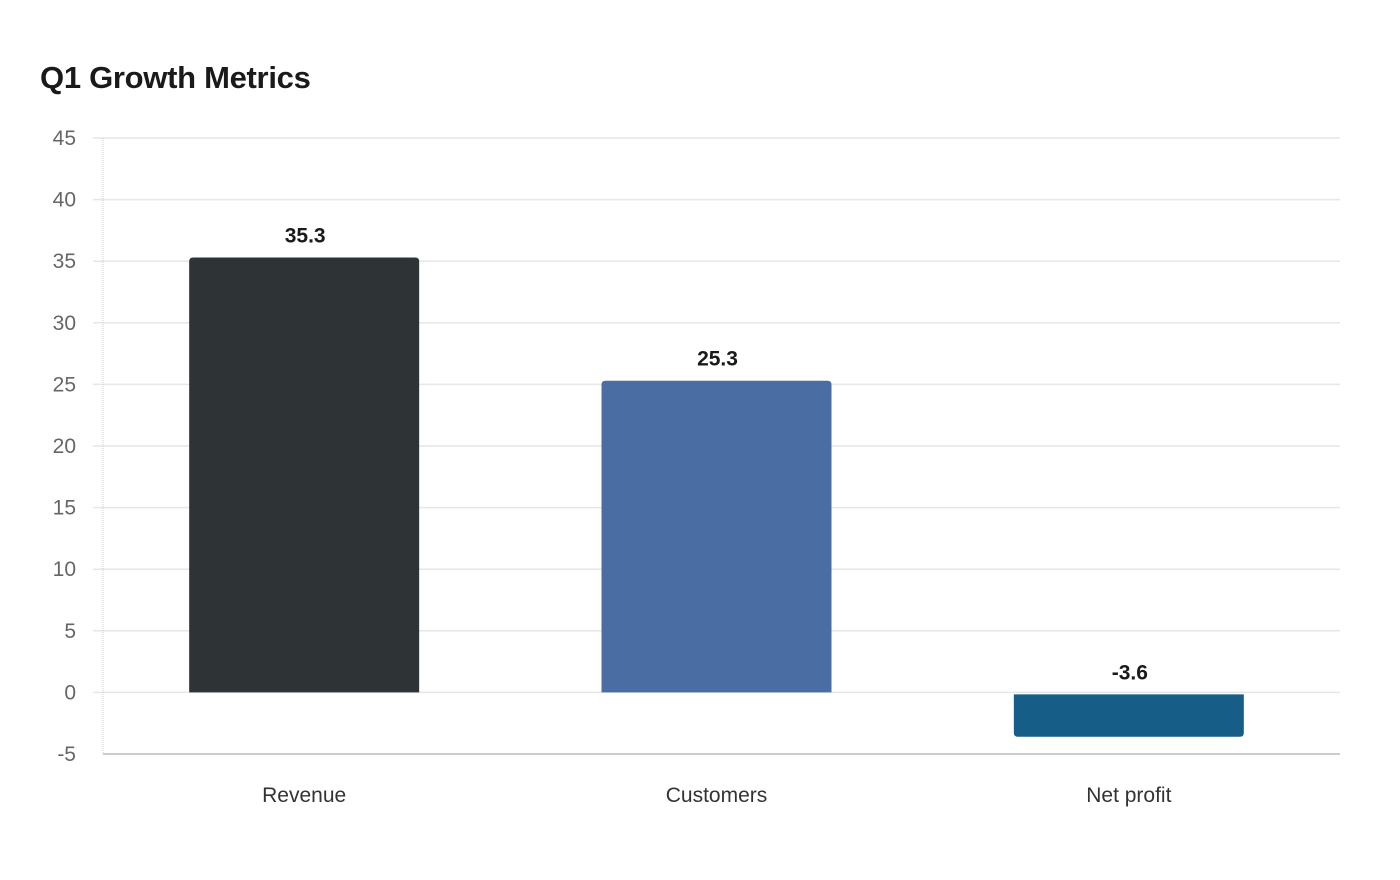  What do you see at coordinates (64, 323) in the screenshot?
I see `y-tick-label: 30` at bounding box center [64, 323].